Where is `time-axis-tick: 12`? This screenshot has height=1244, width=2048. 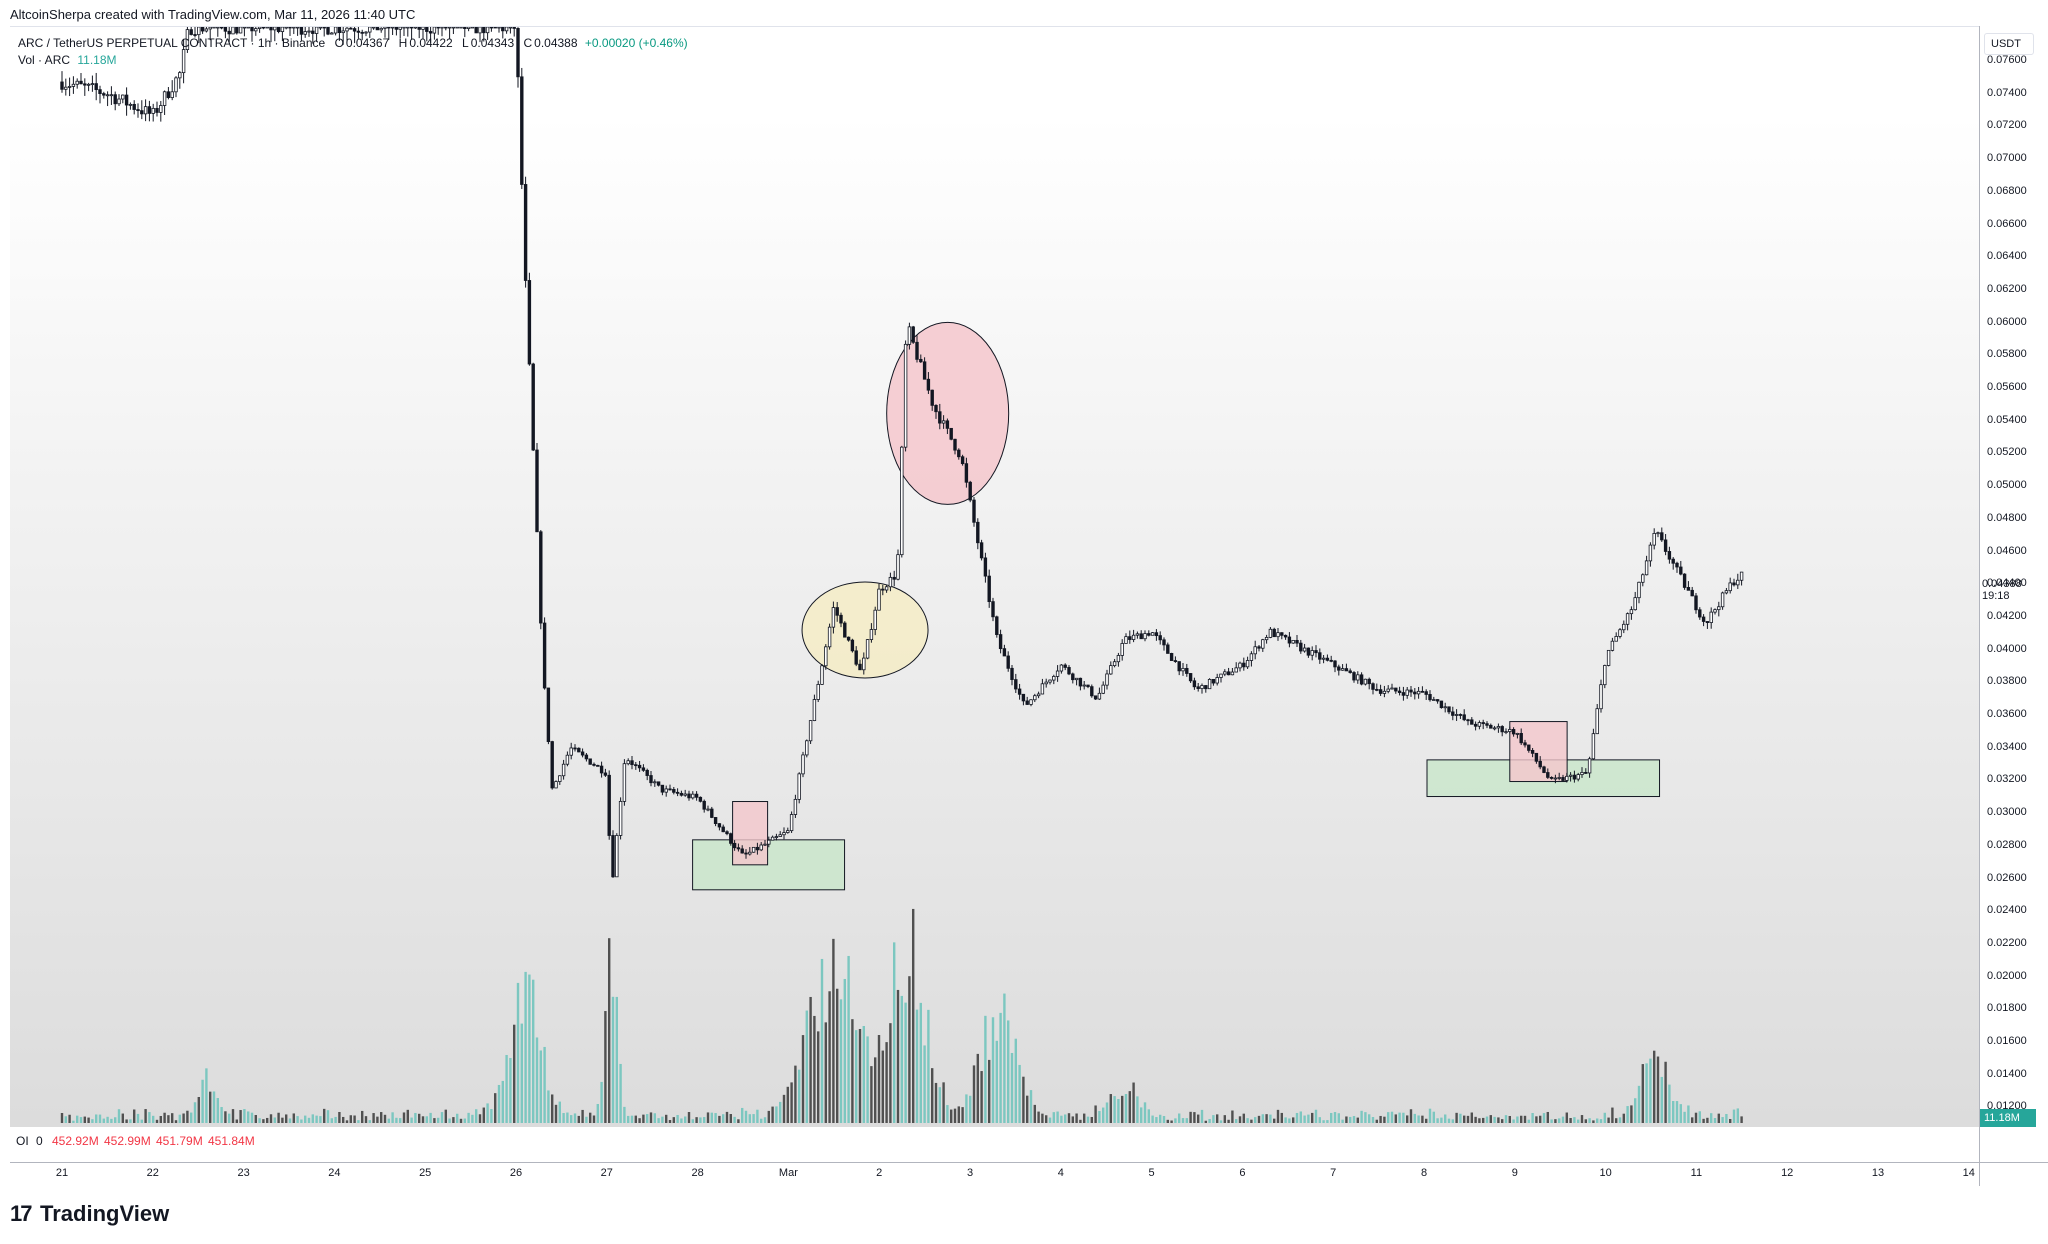 time-axis-tick: 12 is located at coordinates (1787, 1173).